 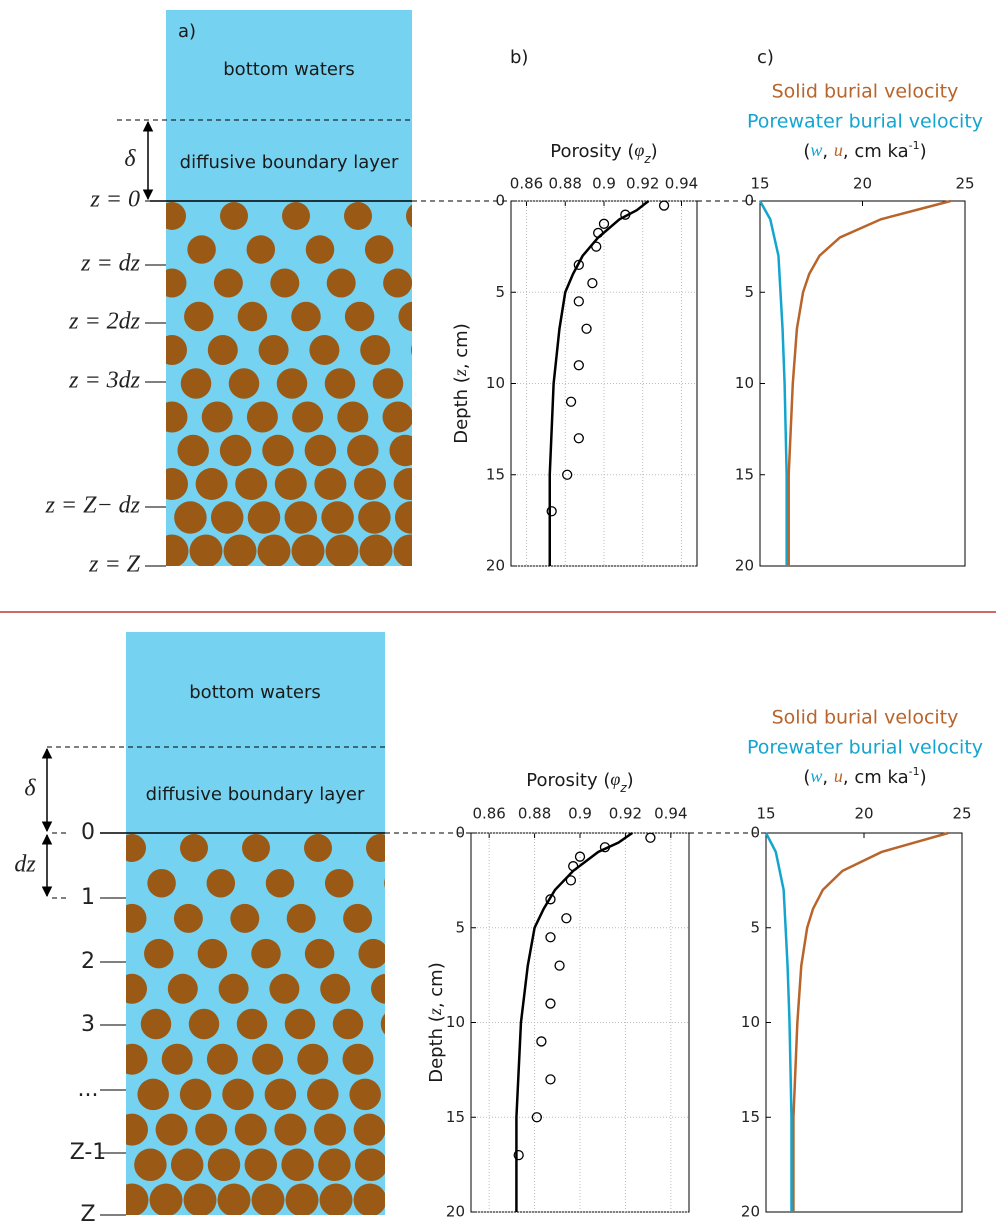 I want to click on depth-label: 2, so click(x=88, y=961).